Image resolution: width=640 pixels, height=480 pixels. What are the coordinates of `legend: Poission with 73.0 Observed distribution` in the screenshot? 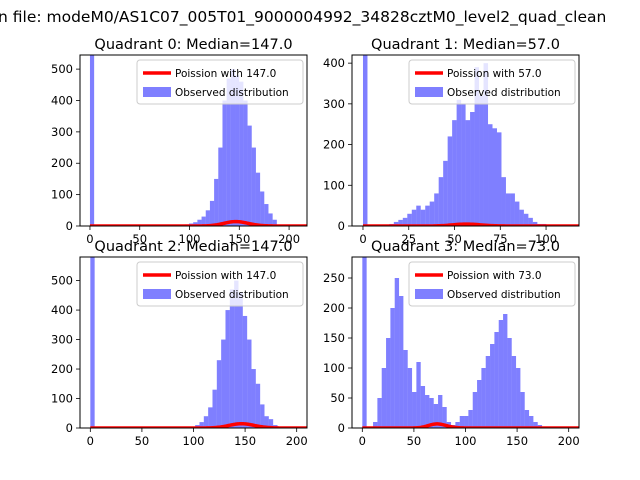 It's located at (492, 284).